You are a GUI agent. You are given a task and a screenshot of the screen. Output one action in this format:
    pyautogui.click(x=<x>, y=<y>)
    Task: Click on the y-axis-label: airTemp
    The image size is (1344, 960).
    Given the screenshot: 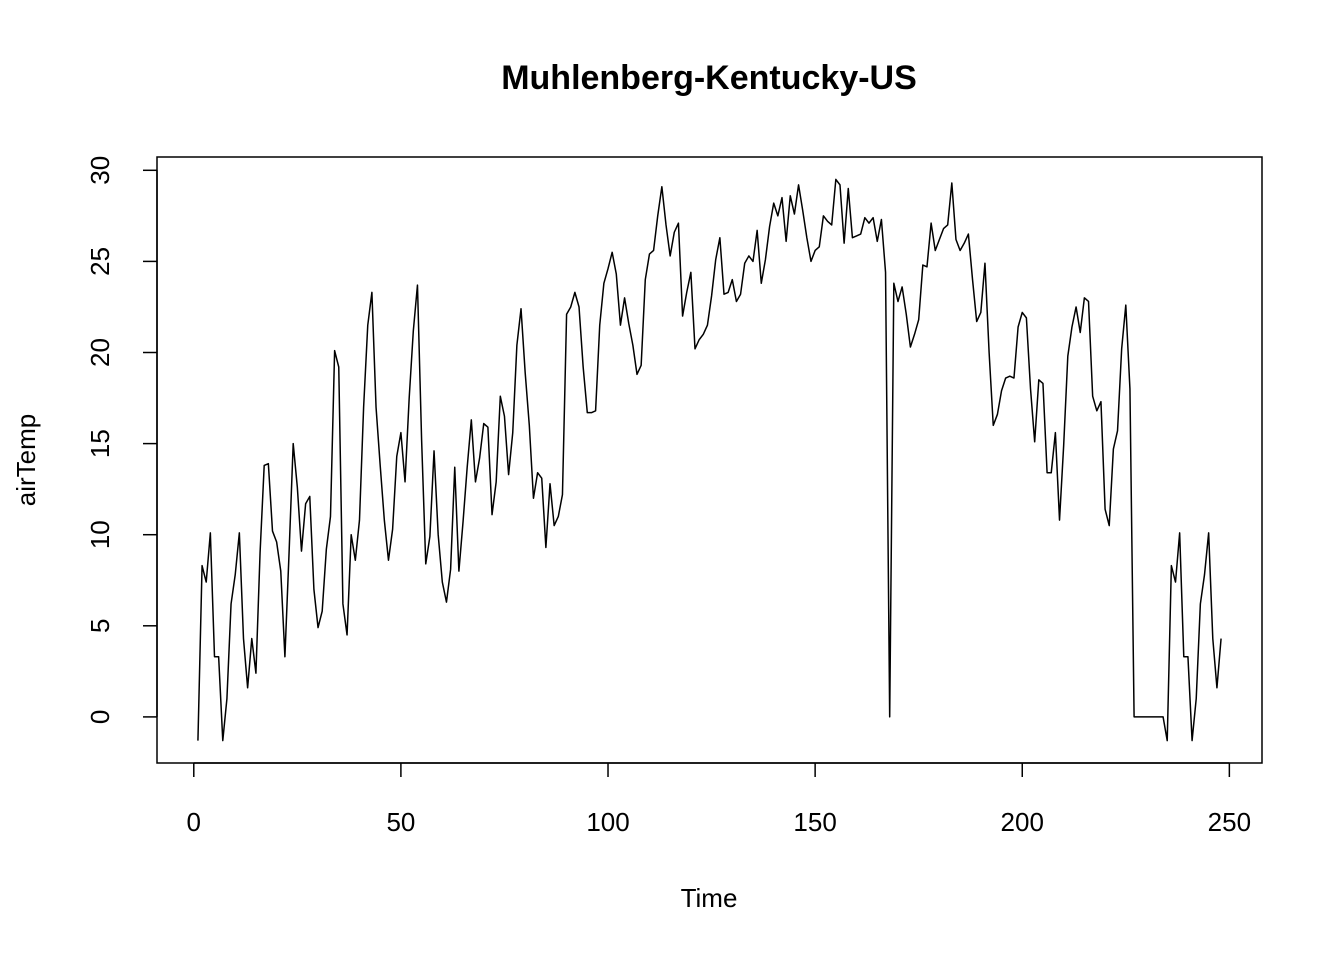 What is the action you would take?
    pyautogui.click(x=26, y=460)
    